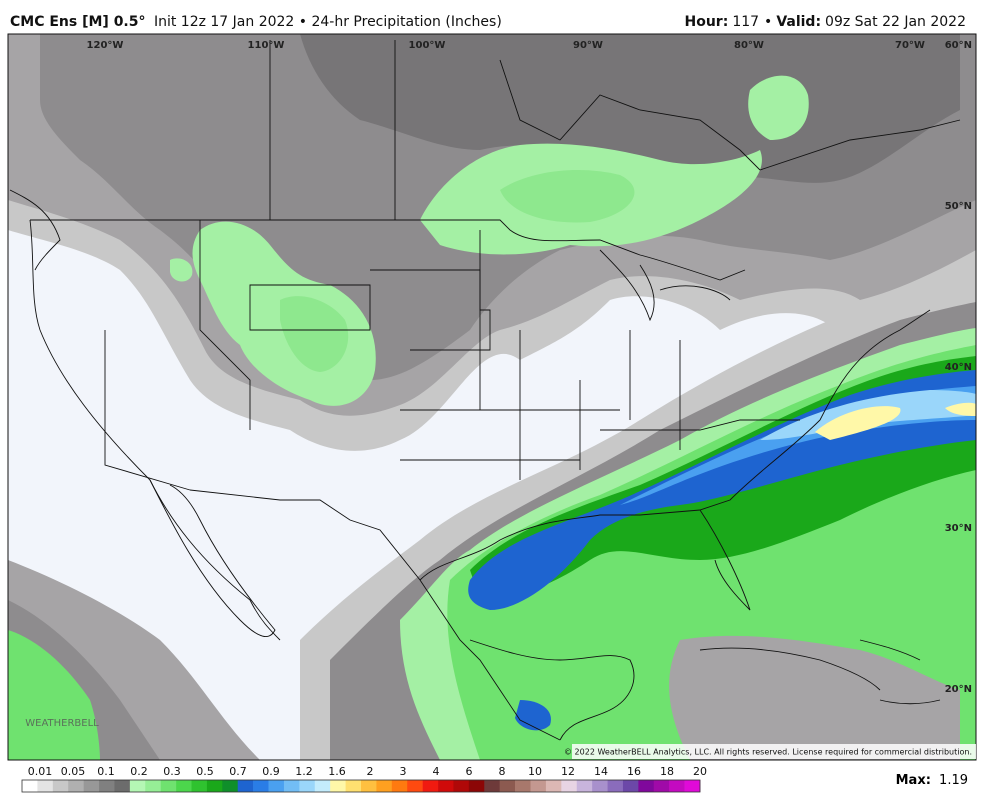 The height and width of the screenshot is (812, 984). I want to click on max-label: Max:, so click(913, 780).